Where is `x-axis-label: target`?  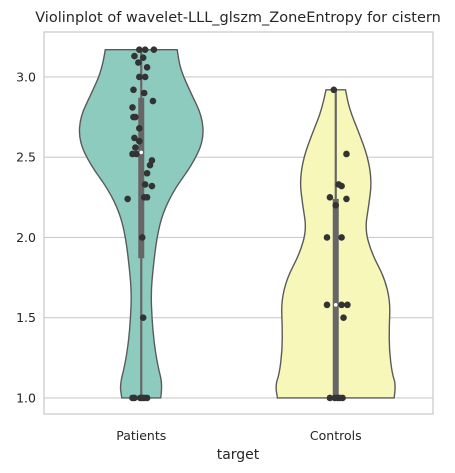
x-axis-label: target is located at coordinates (238, 455).